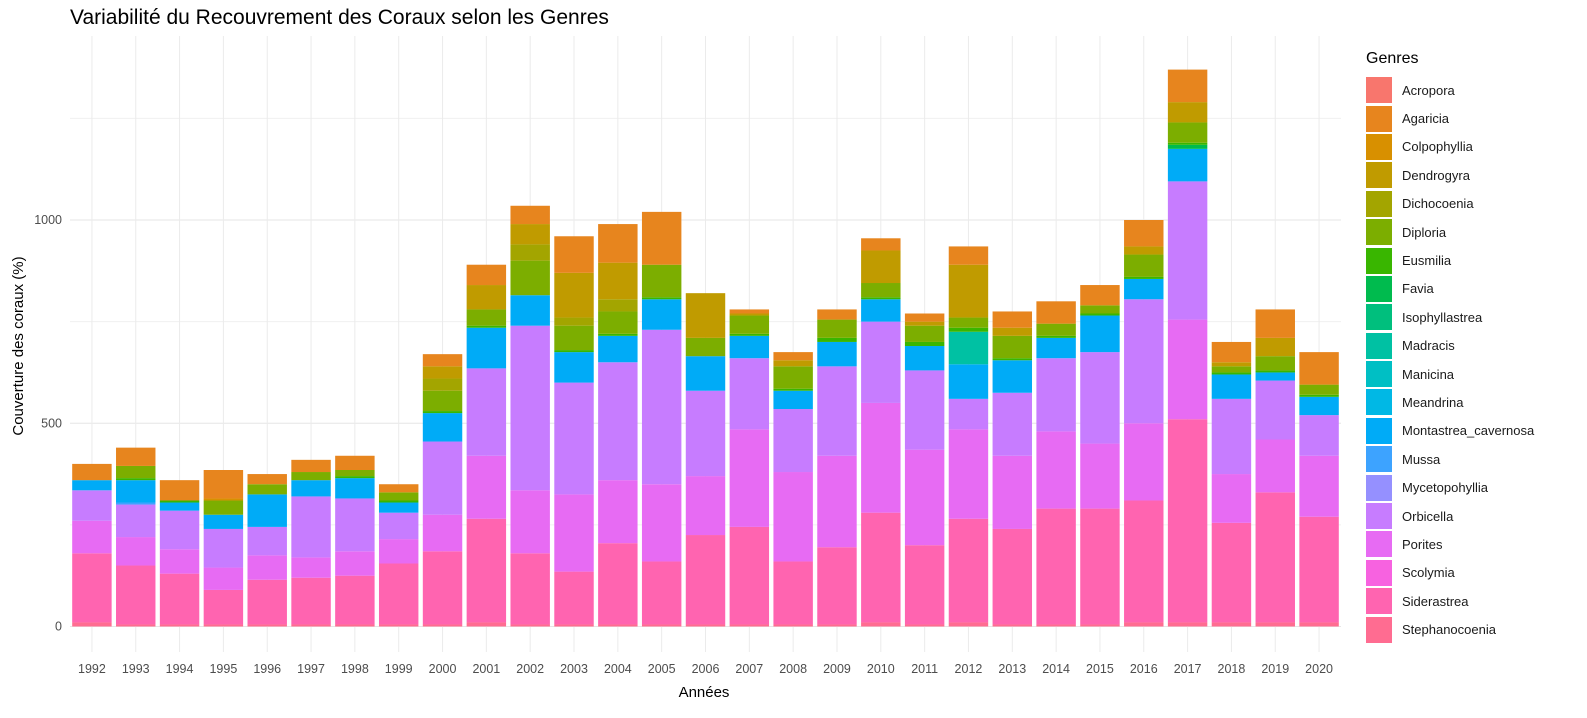 The height and width of the screenshot is (718, 1587). Describe the element at coordinates (793, 669) in the screenshot. I see `x-tick-label: 2008` at that location.